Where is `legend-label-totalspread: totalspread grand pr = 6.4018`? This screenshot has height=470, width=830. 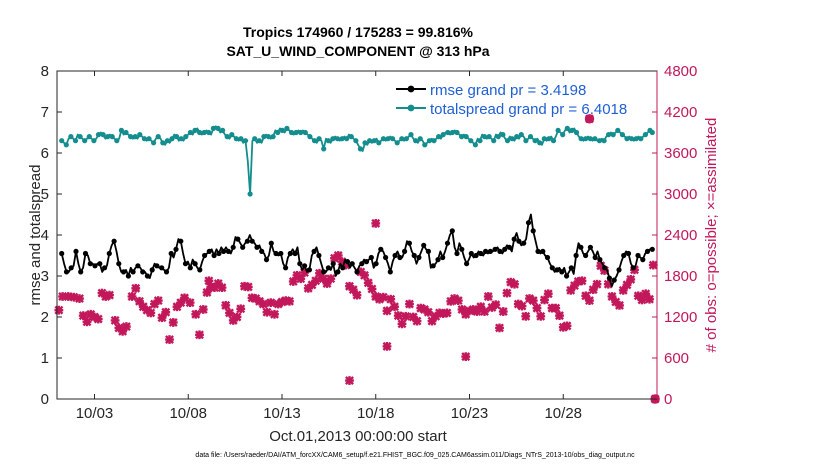 legend-label-totalspread: totalspread grand pr = 6.4018 is located at coordinates (528, 109).